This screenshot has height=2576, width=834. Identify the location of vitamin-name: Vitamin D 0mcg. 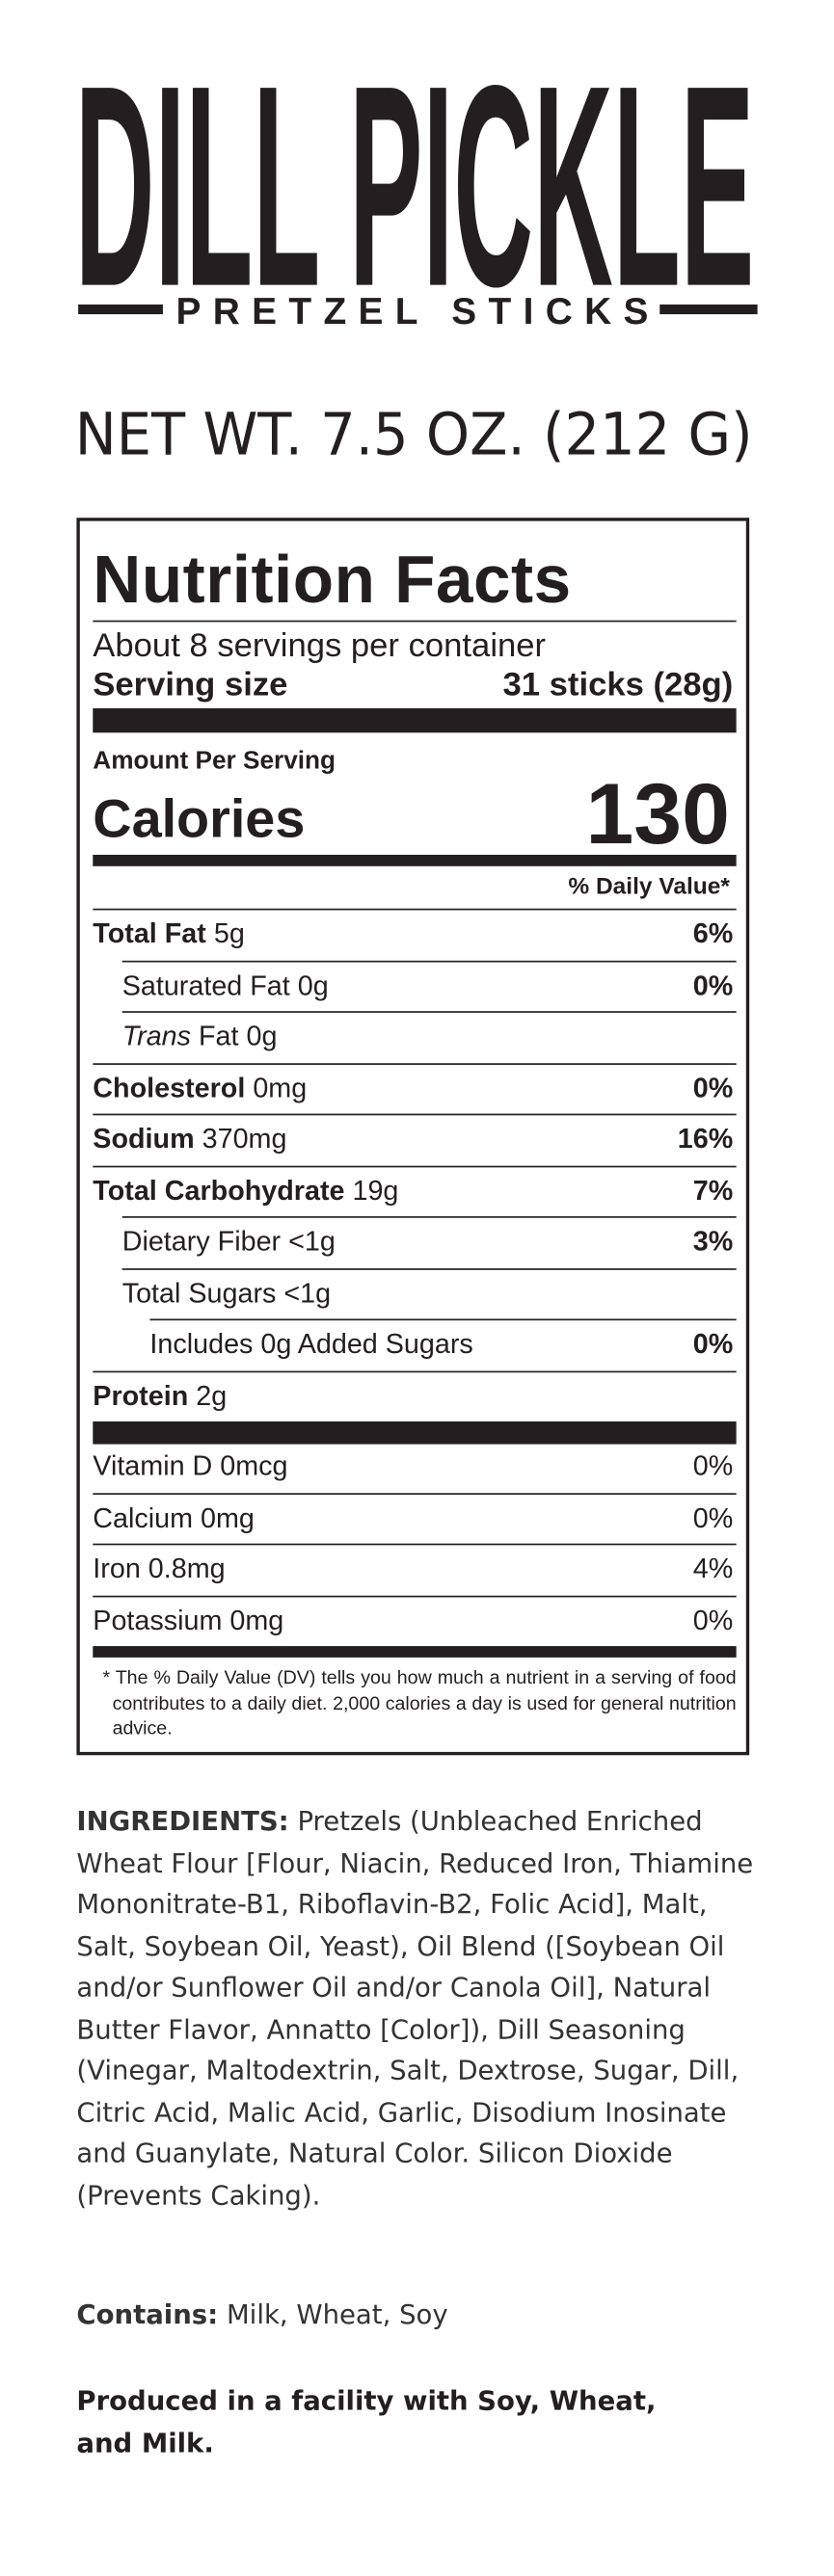
(190, 1466).